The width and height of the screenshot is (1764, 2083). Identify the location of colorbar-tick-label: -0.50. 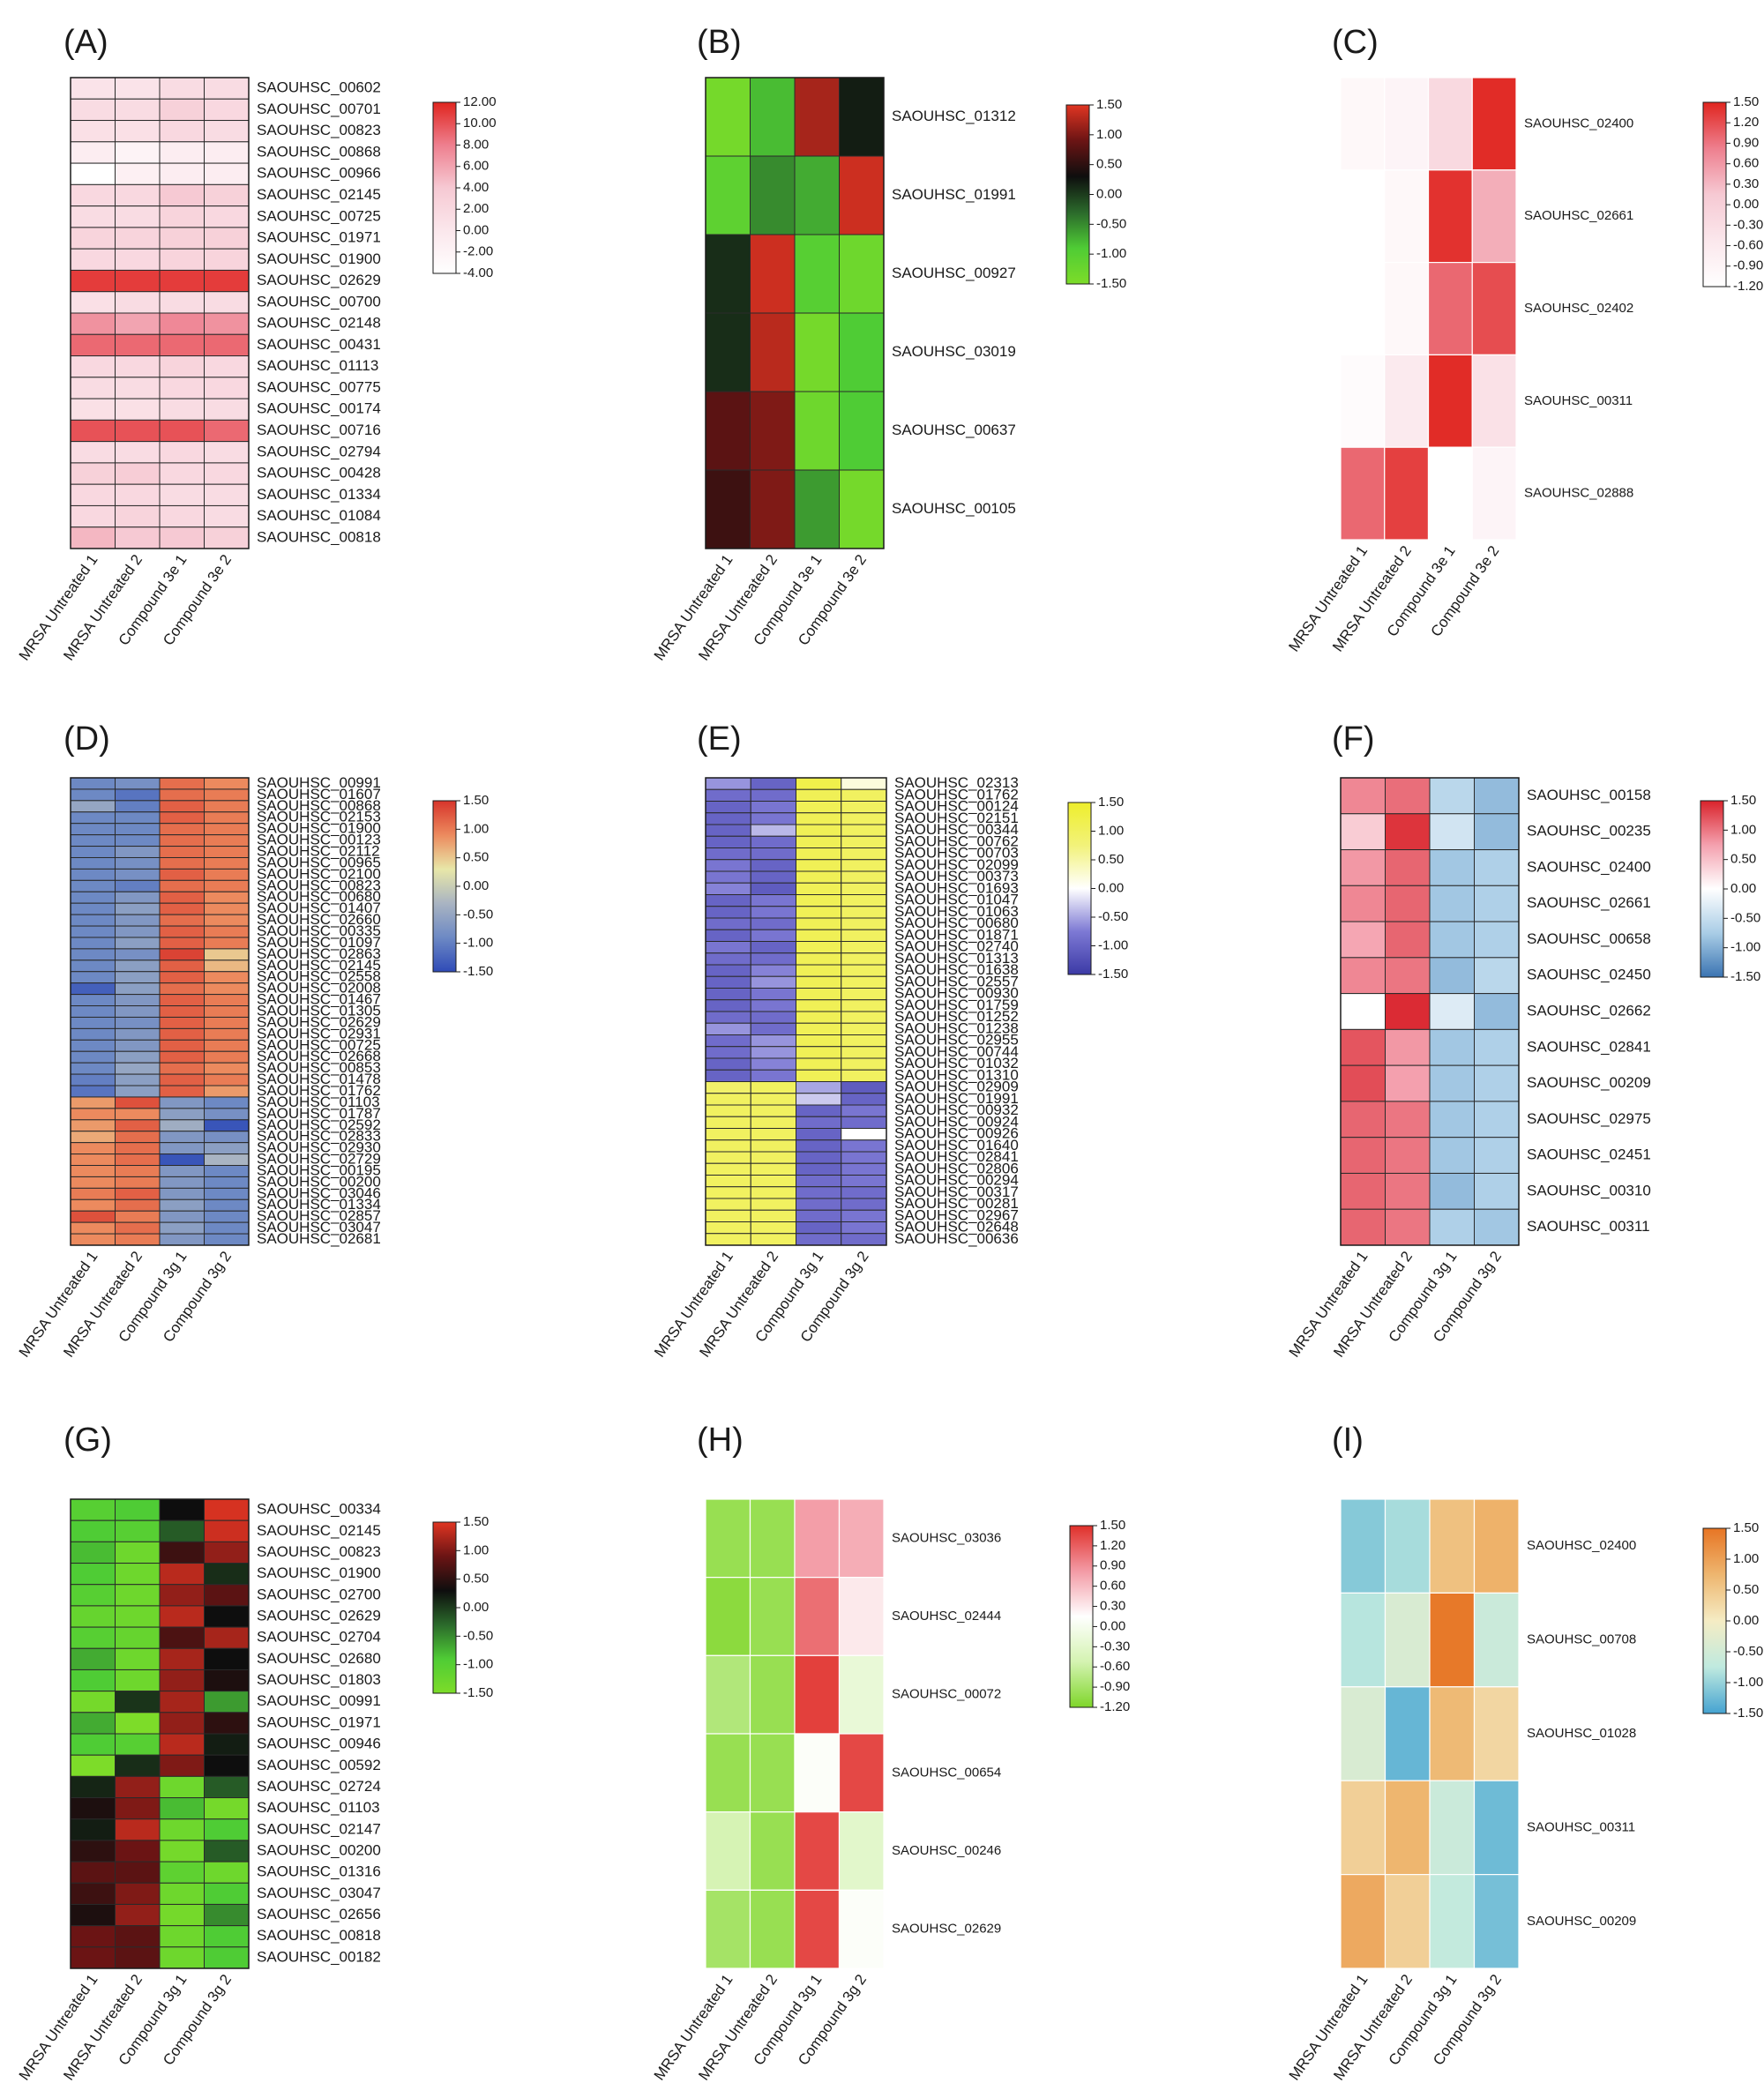
(1748, 1651).